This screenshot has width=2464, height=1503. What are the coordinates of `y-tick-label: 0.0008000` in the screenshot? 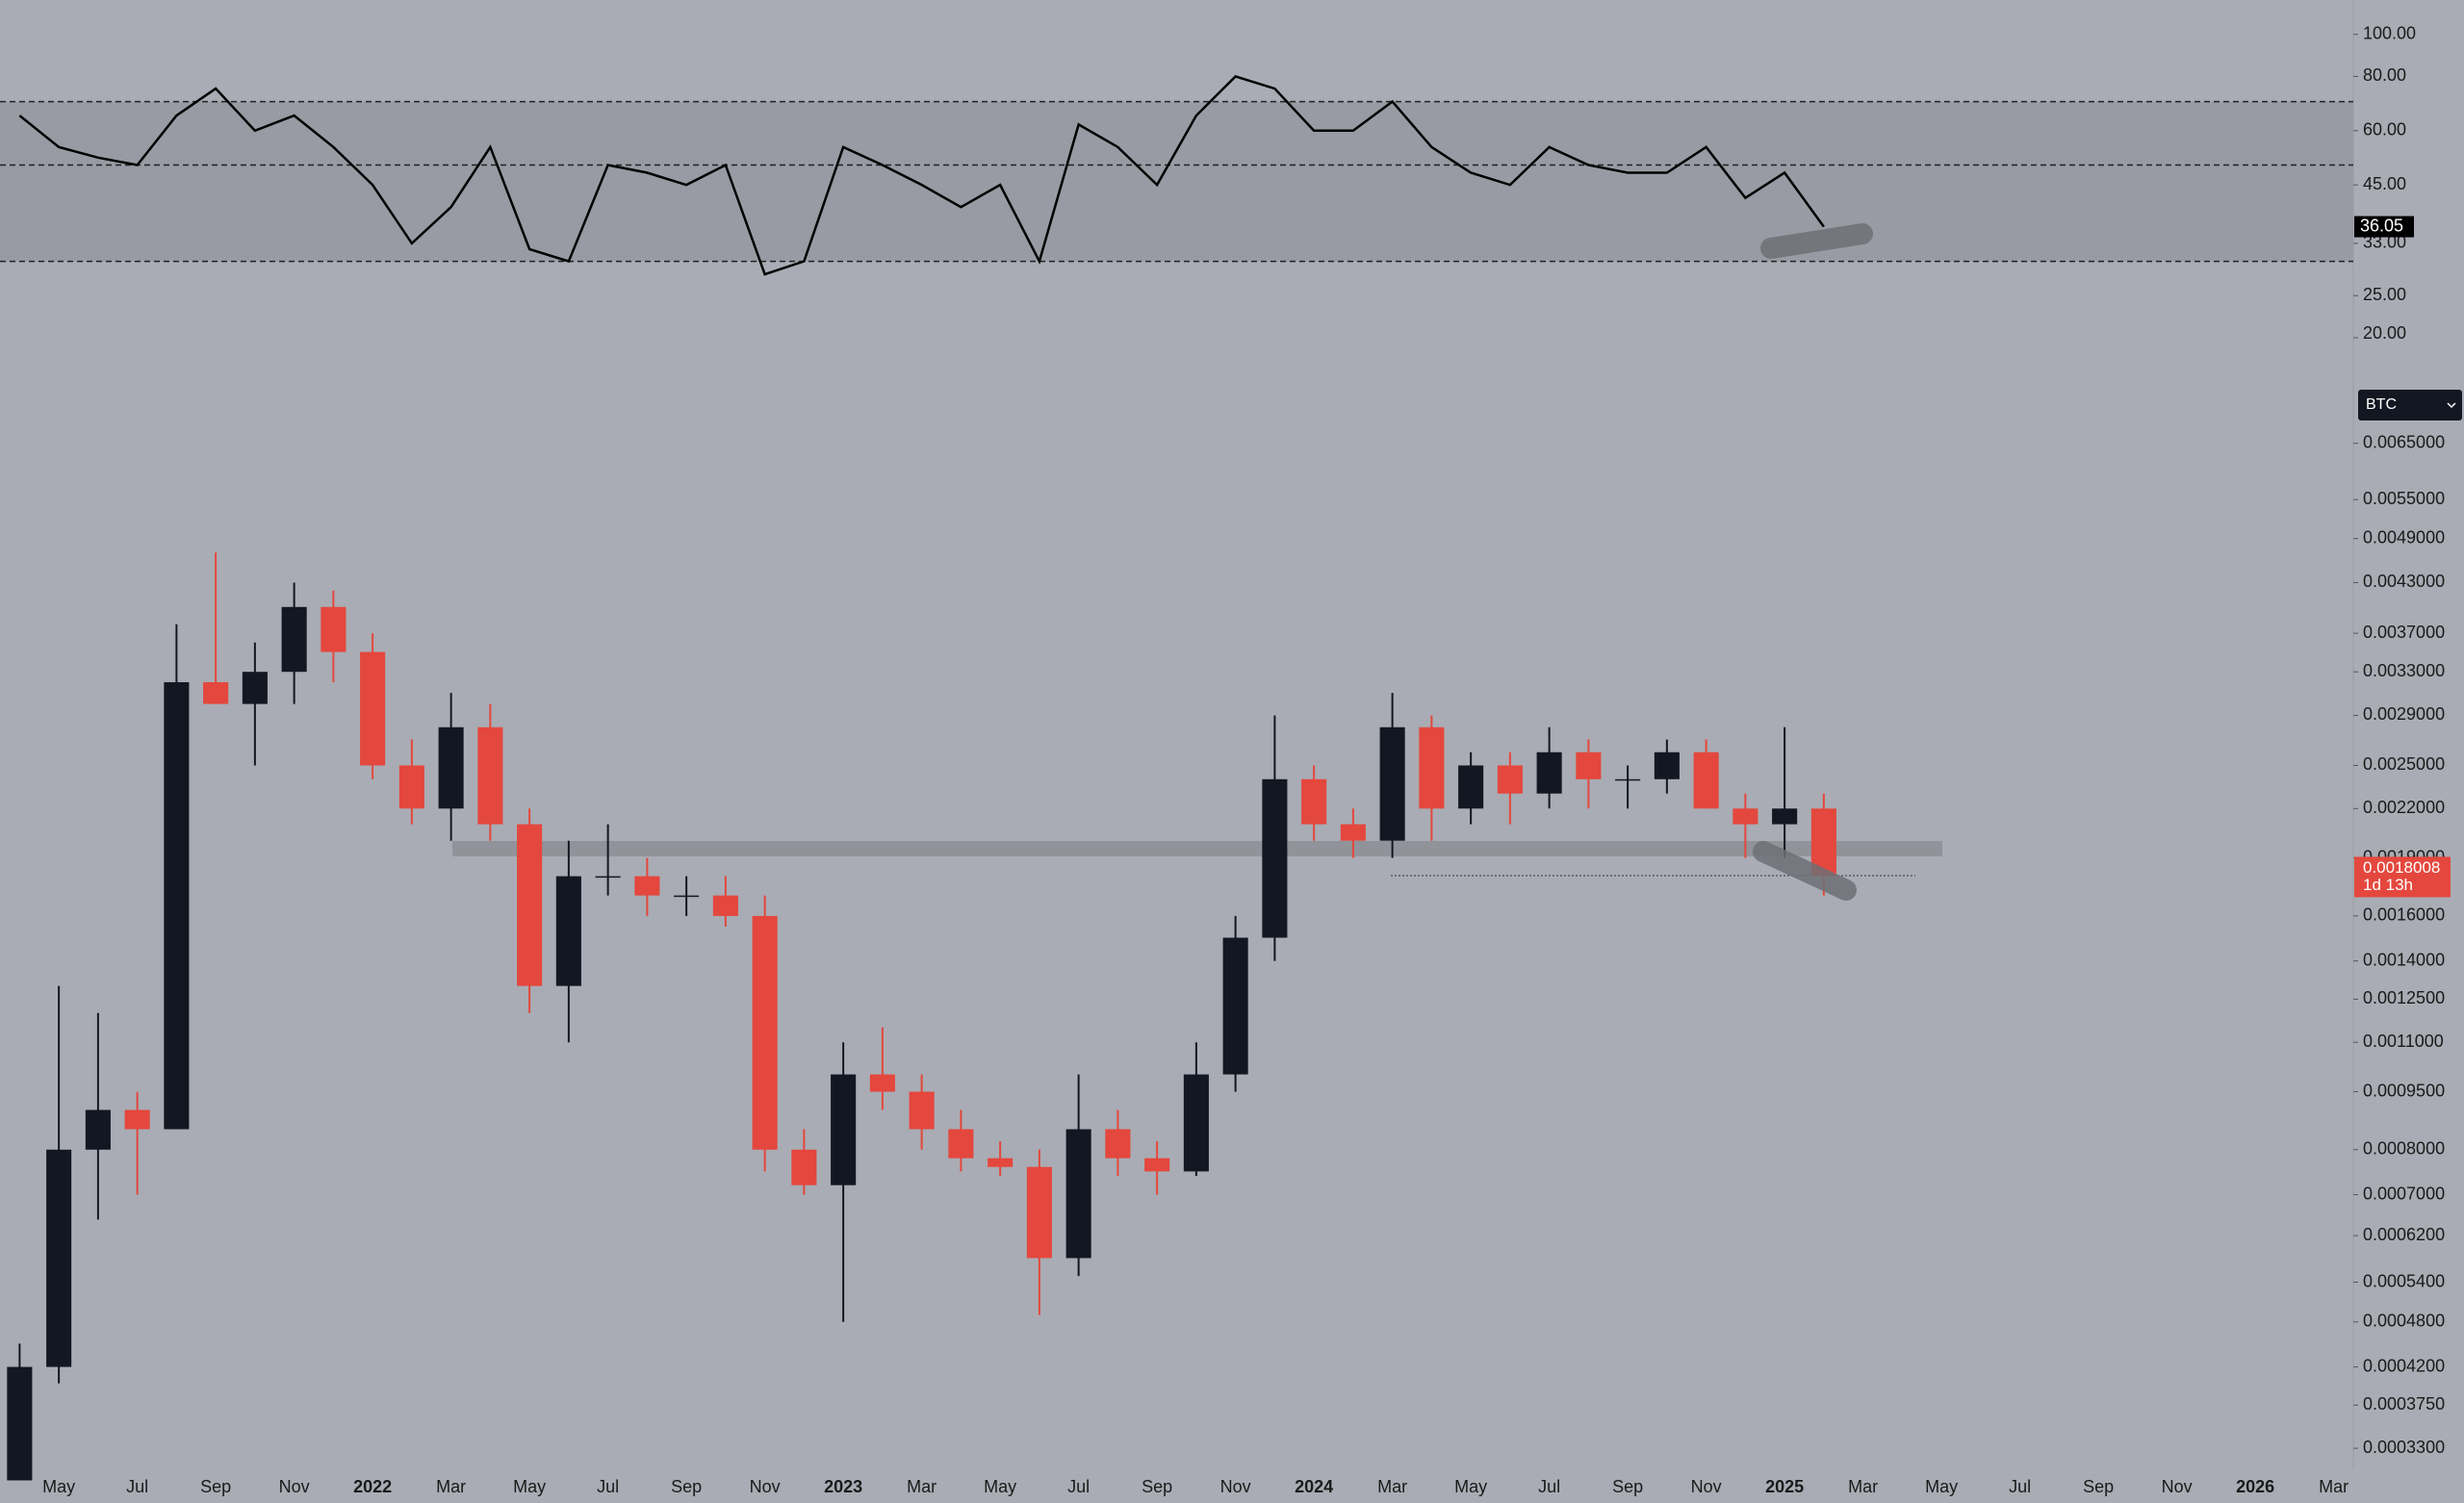 It's located at (2404, 1149).